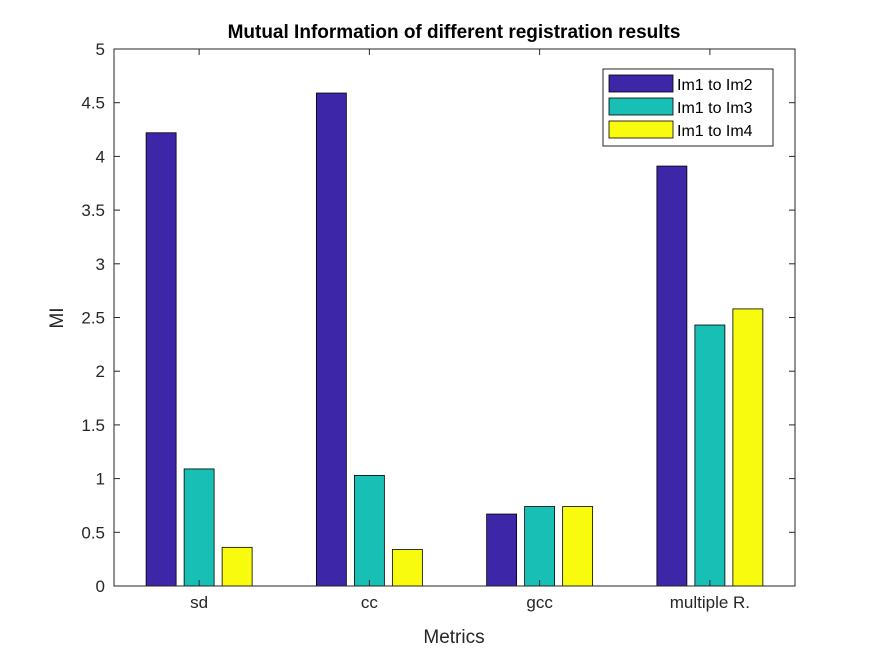 Image resolution: width=875 pixels, height=656 pixels. I want to click on x-tick-label: cc, so click(370, 602).